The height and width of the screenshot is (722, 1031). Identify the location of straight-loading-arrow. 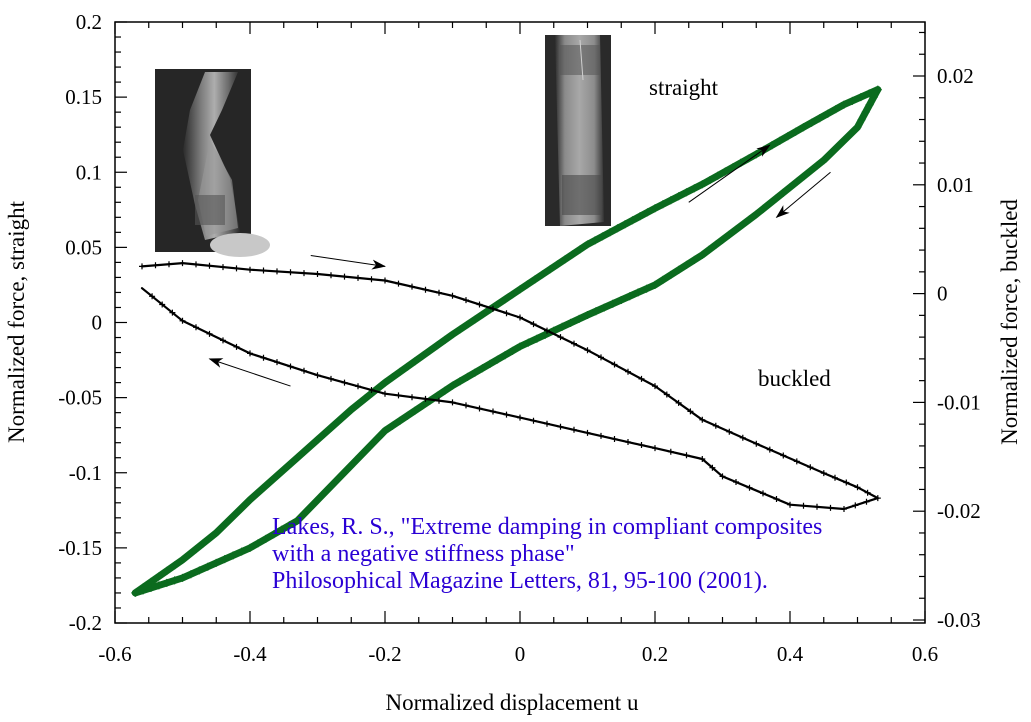
(729, 173).